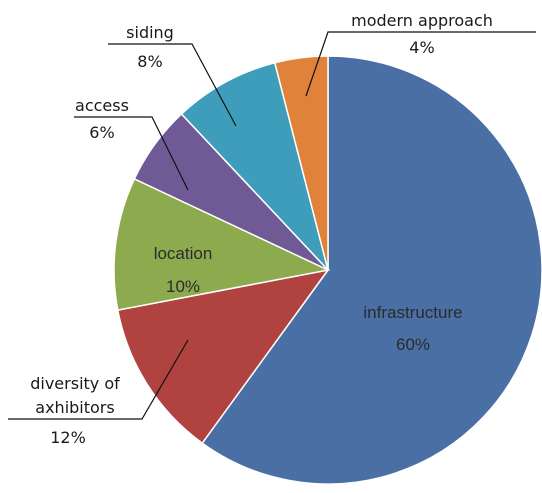  I want to click on percent-siding: 8%, so click(149, 61).